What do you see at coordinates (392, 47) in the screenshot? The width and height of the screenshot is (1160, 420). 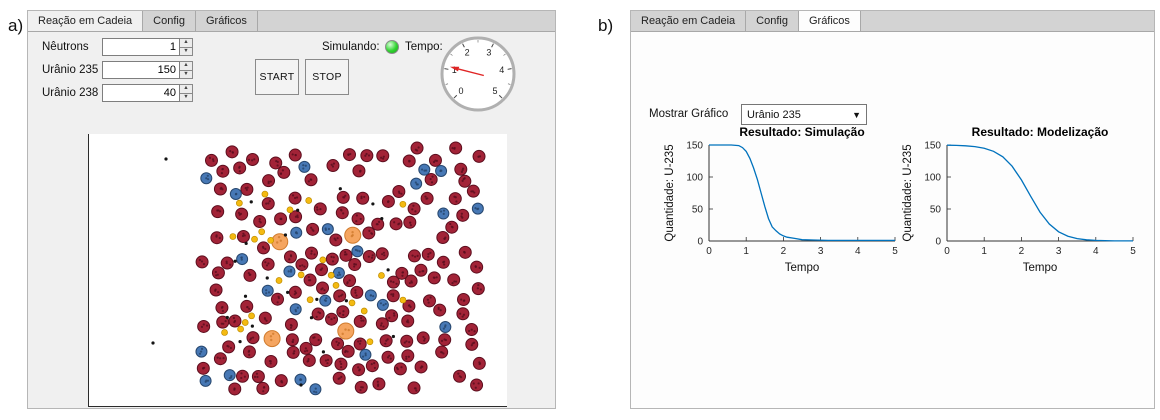 I see `simulando-lamp-icon` at bounding box center [392, 47].